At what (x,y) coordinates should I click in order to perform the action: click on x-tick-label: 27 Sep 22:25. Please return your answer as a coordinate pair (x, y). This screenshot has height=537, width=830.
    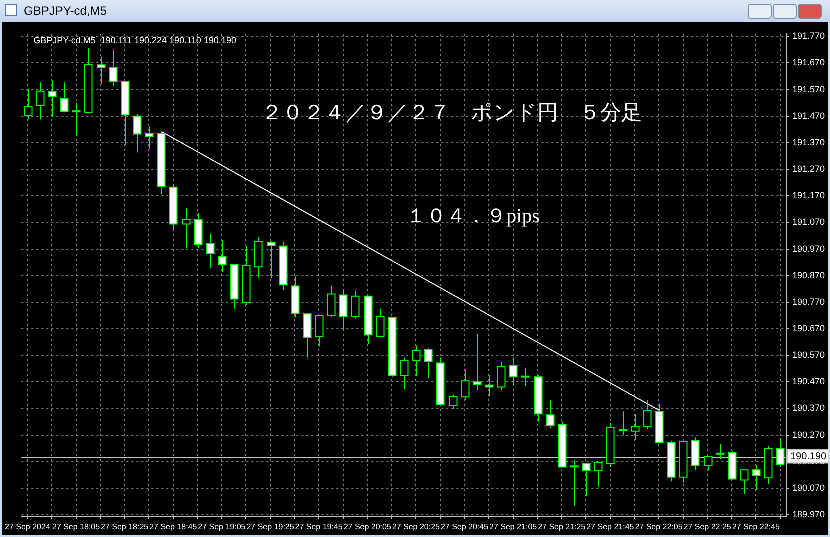
    Looking at the image, I should click on (708, 527).